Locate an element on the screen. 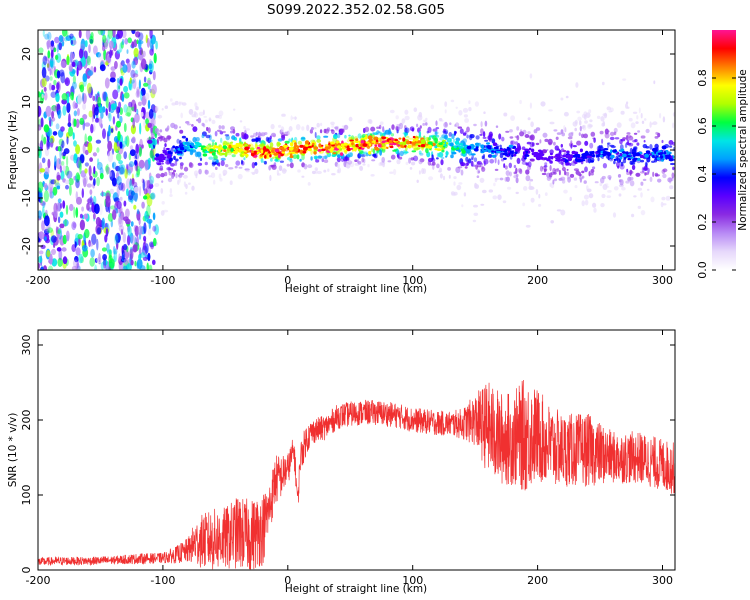  spectrogram-ytick-label: 0 is located at coordinates (26, 150).